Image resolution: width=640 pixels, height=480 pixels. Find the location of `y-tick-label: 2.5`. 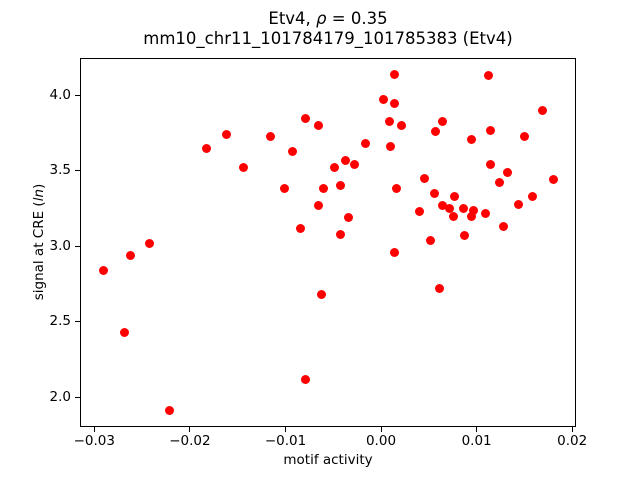

y-tick-label: 2.5 is located at coordinates (60, 321).